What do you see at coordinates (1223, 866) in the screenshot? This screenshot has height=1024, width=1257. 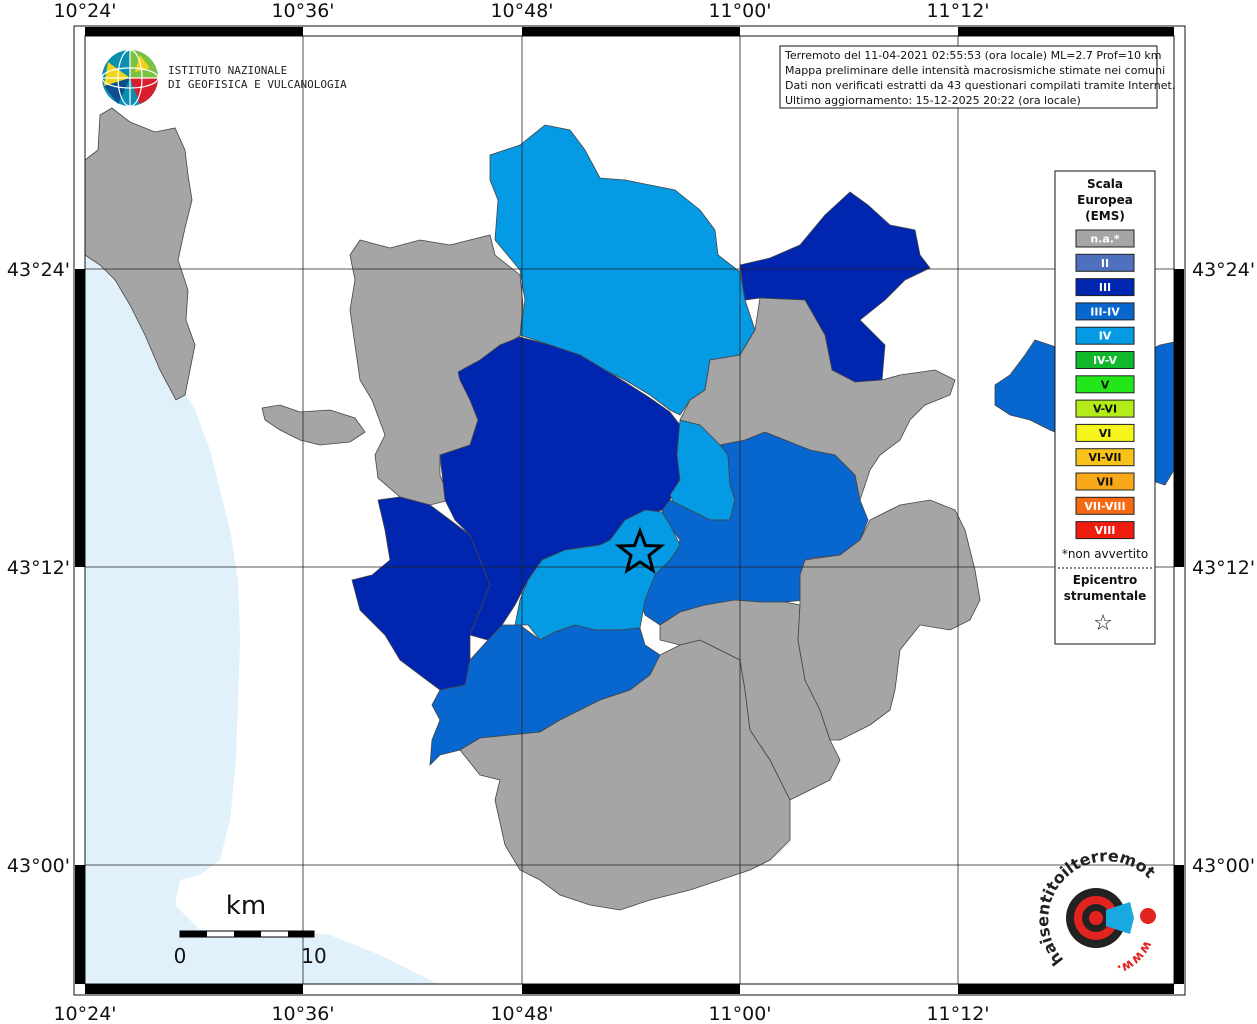 I see `tick-right-2: 43°00'` at bounding box center [1223, 866].